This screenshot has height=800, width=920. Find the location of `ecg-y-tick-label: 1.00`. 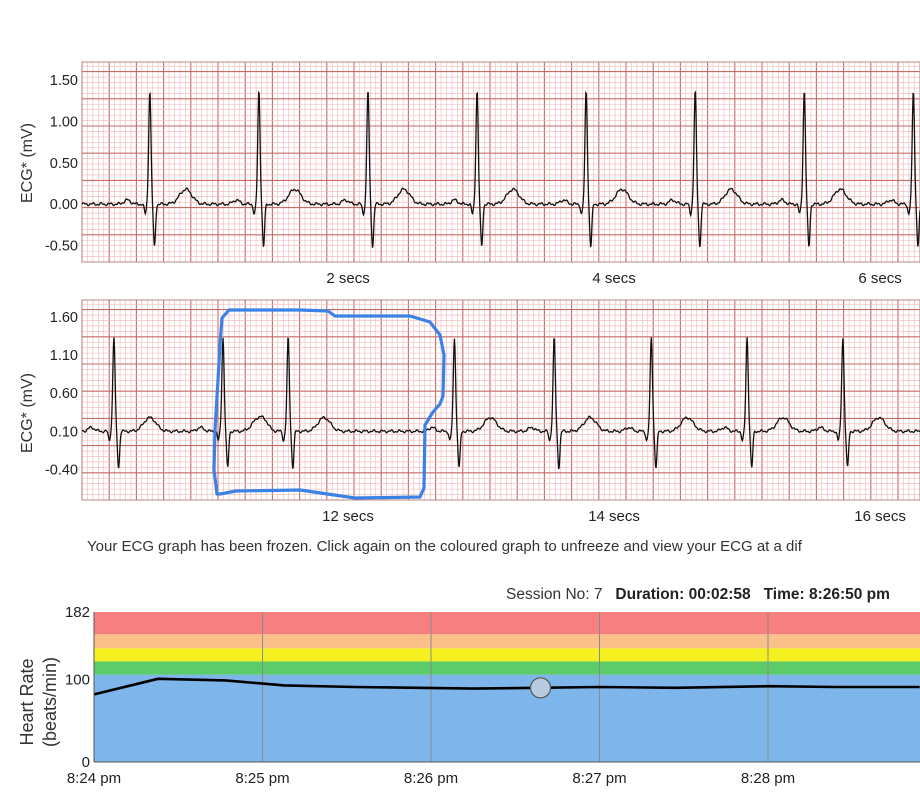

ecg-y-tick-label: 1.00 is located at coordinates (64, 123).